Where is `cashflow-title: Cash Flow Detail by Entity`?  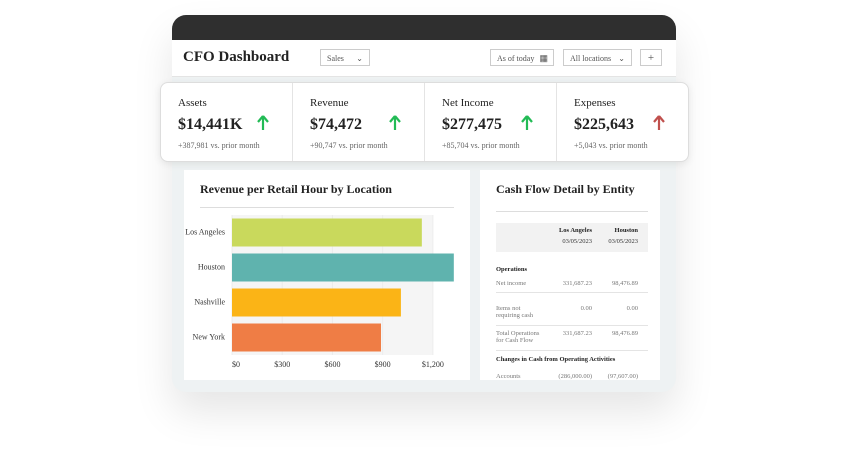 cashflow-title: Cash Flow Detail by Entity is located at coordinates (565, 189).